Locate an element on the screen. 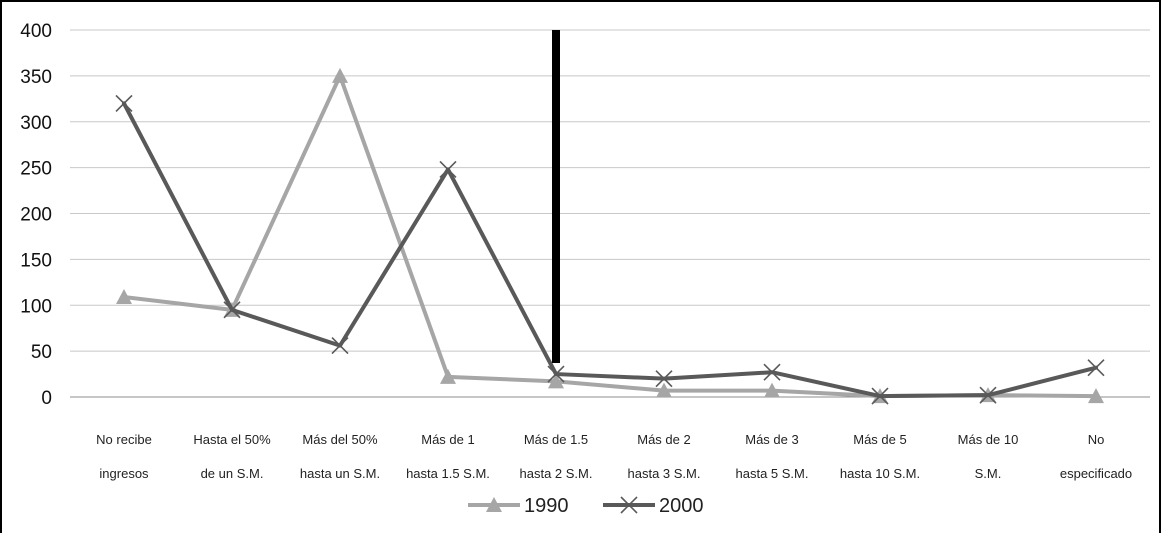  x-tick-label-group: No recibe ingresos is located at coordinates (124, 456).